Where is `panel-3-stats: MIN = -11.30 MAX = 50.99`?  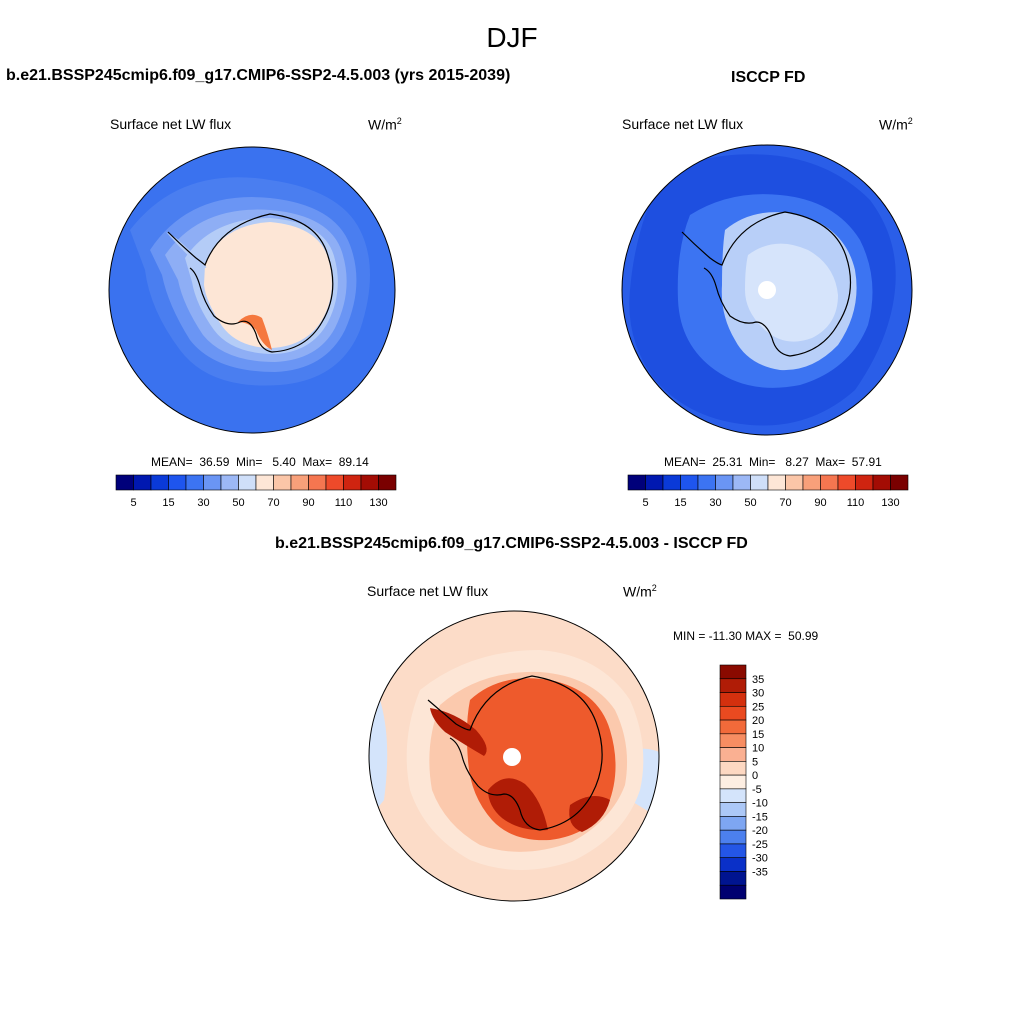
panel-3-stats: MIN = -11.30 MAX = 50.99 is located at coordinates (746, 636).